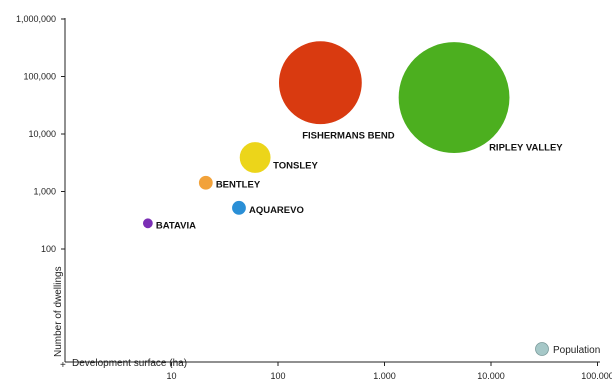 This screenshot has height=381, width=612. What do you see at coordinates (238, 185) in the screenshot?
I see `bubble-label-bentley: BENTLEY` at bounding box center [238, 185].